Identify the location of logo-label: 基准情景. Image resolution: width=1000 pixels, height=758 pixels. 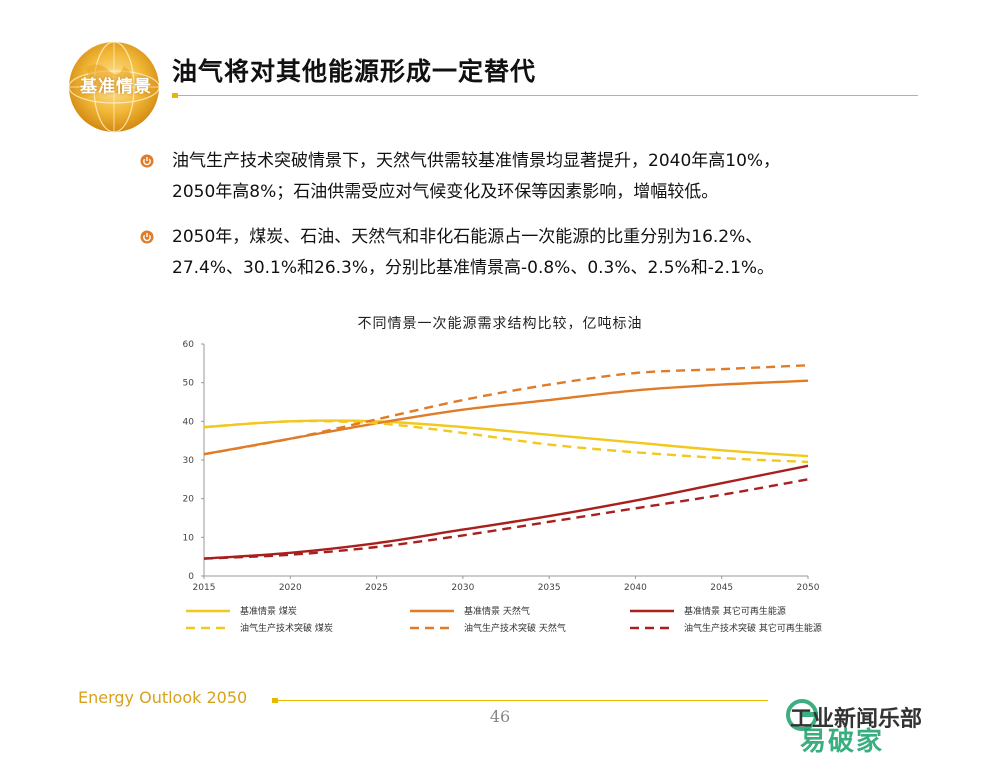
(116, 84).